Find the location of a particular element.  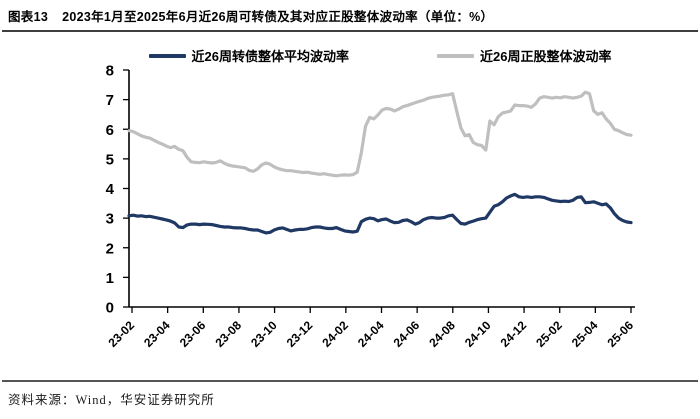

legend-item-cbond-volatility: 近26周转债整体平均波动率 is located at coordinates (248, 55).